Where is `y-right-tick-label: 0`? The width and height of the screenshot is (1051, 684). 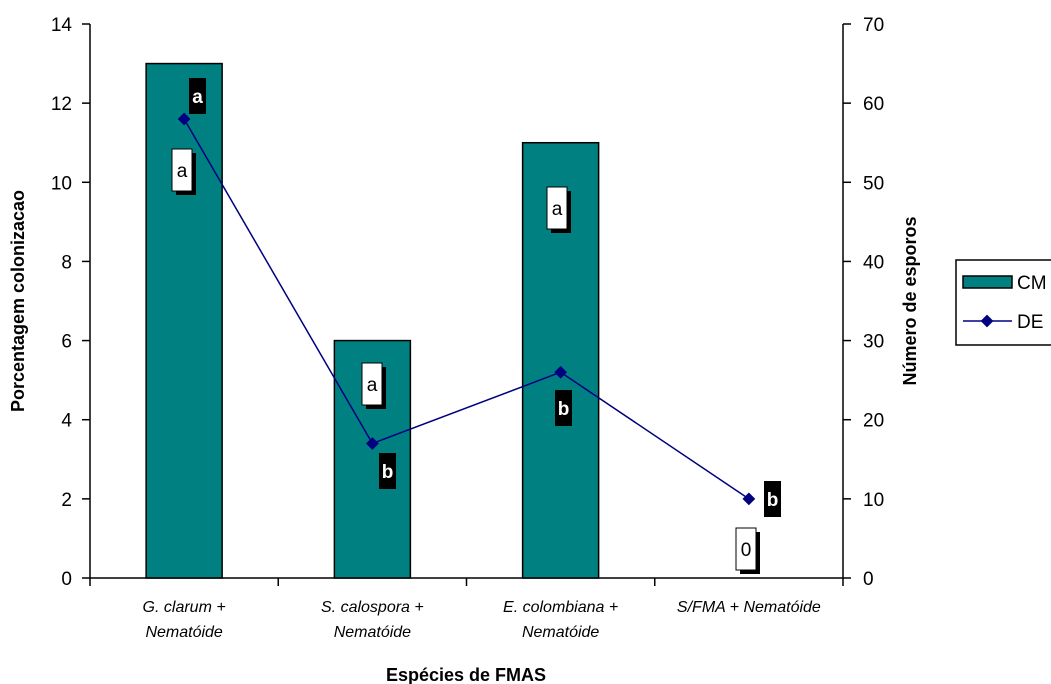 y-right-tick-label: 0 is located at coordinates (868, 579).